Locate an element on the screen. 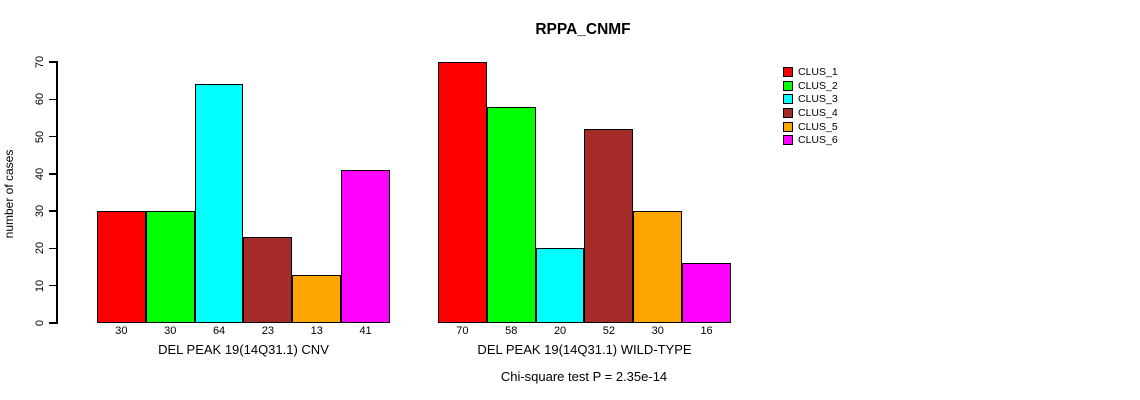 The image size is (1140, 400). bar-value-label: 16 is located at coordinates (706, 331).